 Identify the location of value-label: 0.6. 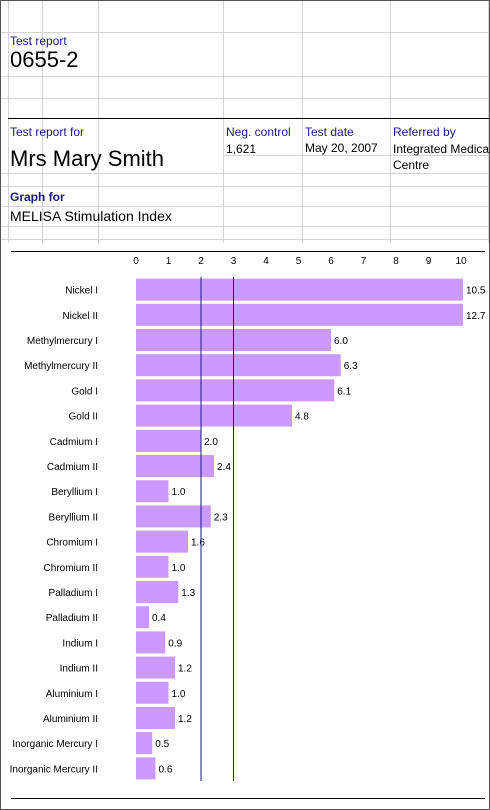
(166, 769).